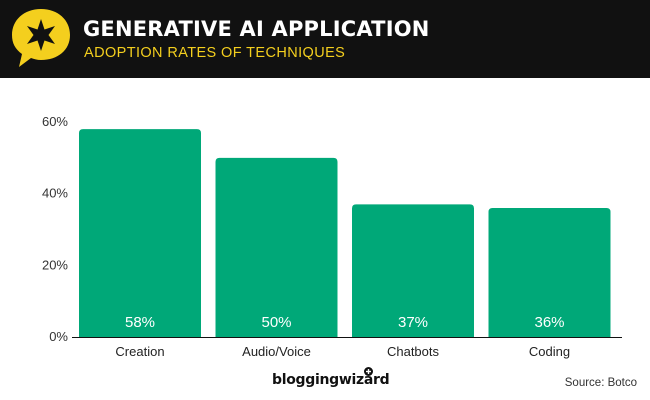 This screenshot has height=400, width=650. I want to click on star-speech-bubble-icon, so click(41, 38).